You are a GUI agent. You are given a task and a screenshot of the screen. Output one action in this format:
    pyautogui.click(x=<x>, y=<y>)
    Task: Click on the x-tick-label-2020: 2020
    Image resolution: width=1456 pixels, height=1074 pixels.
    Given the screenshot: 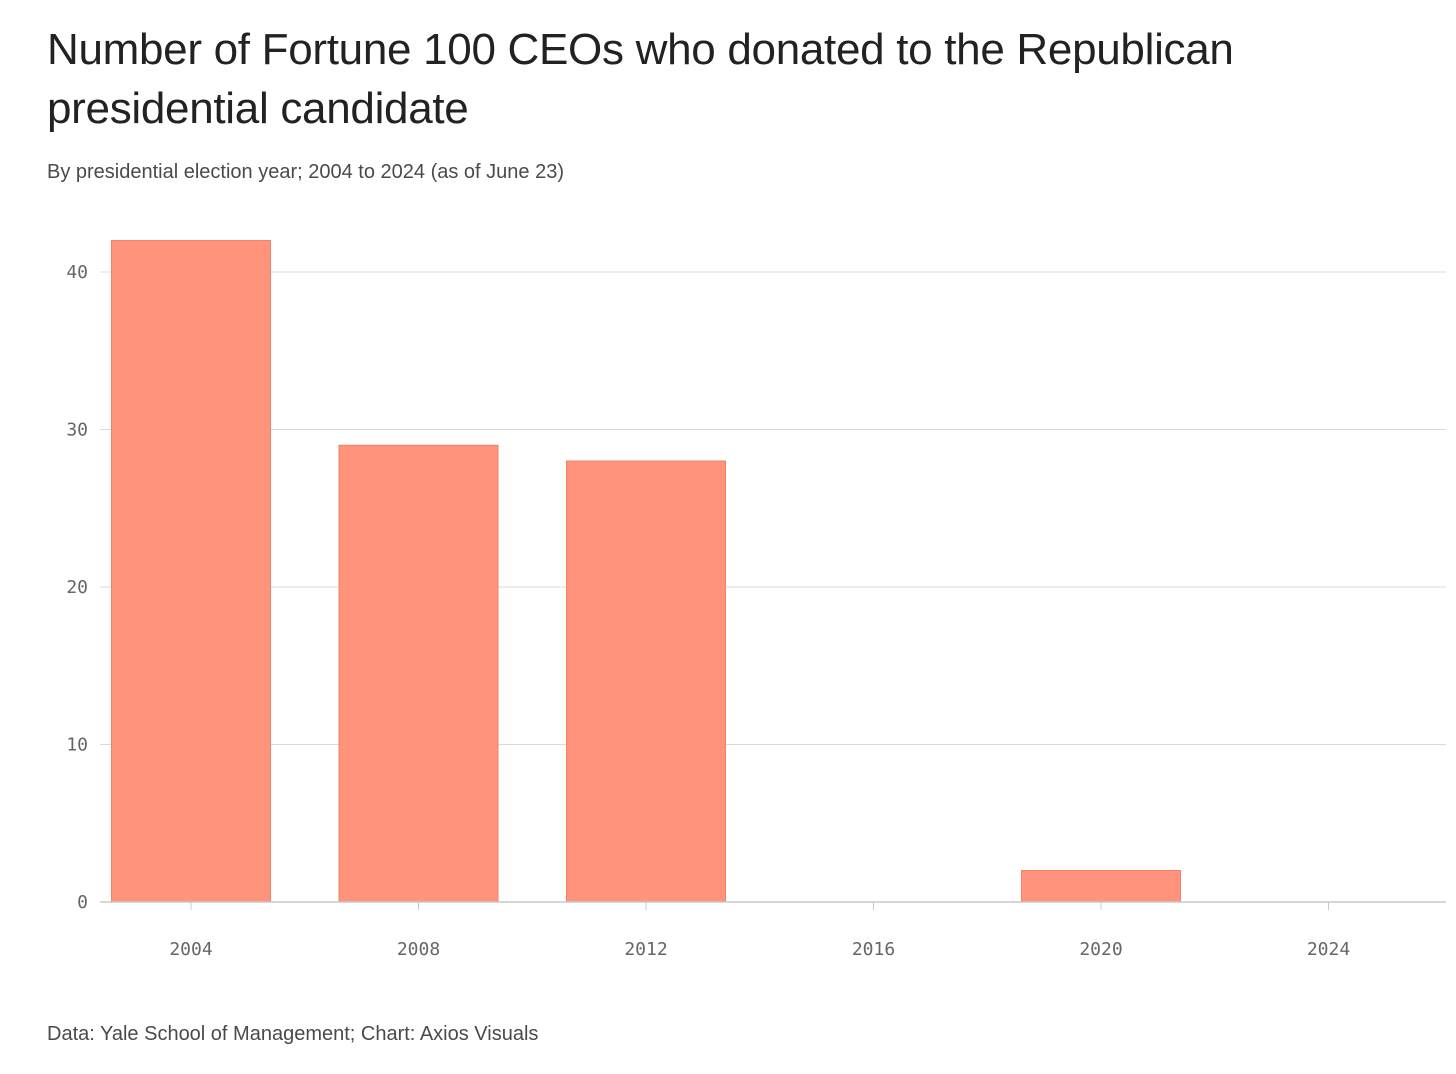 What is the action you would take?
    pyautogui.click(x=1100, y=949)
    